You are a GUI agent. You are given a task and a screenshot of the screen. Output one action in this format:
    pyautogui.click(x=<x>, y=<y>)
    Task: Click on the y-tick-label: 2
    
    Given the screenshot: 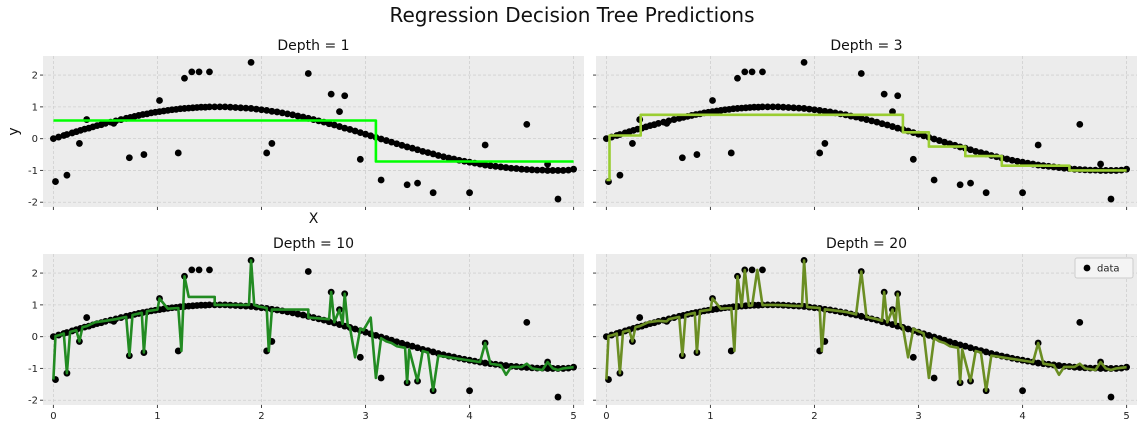 What is the action you would take?
    pyautogui.click(x=35, y=76)
    